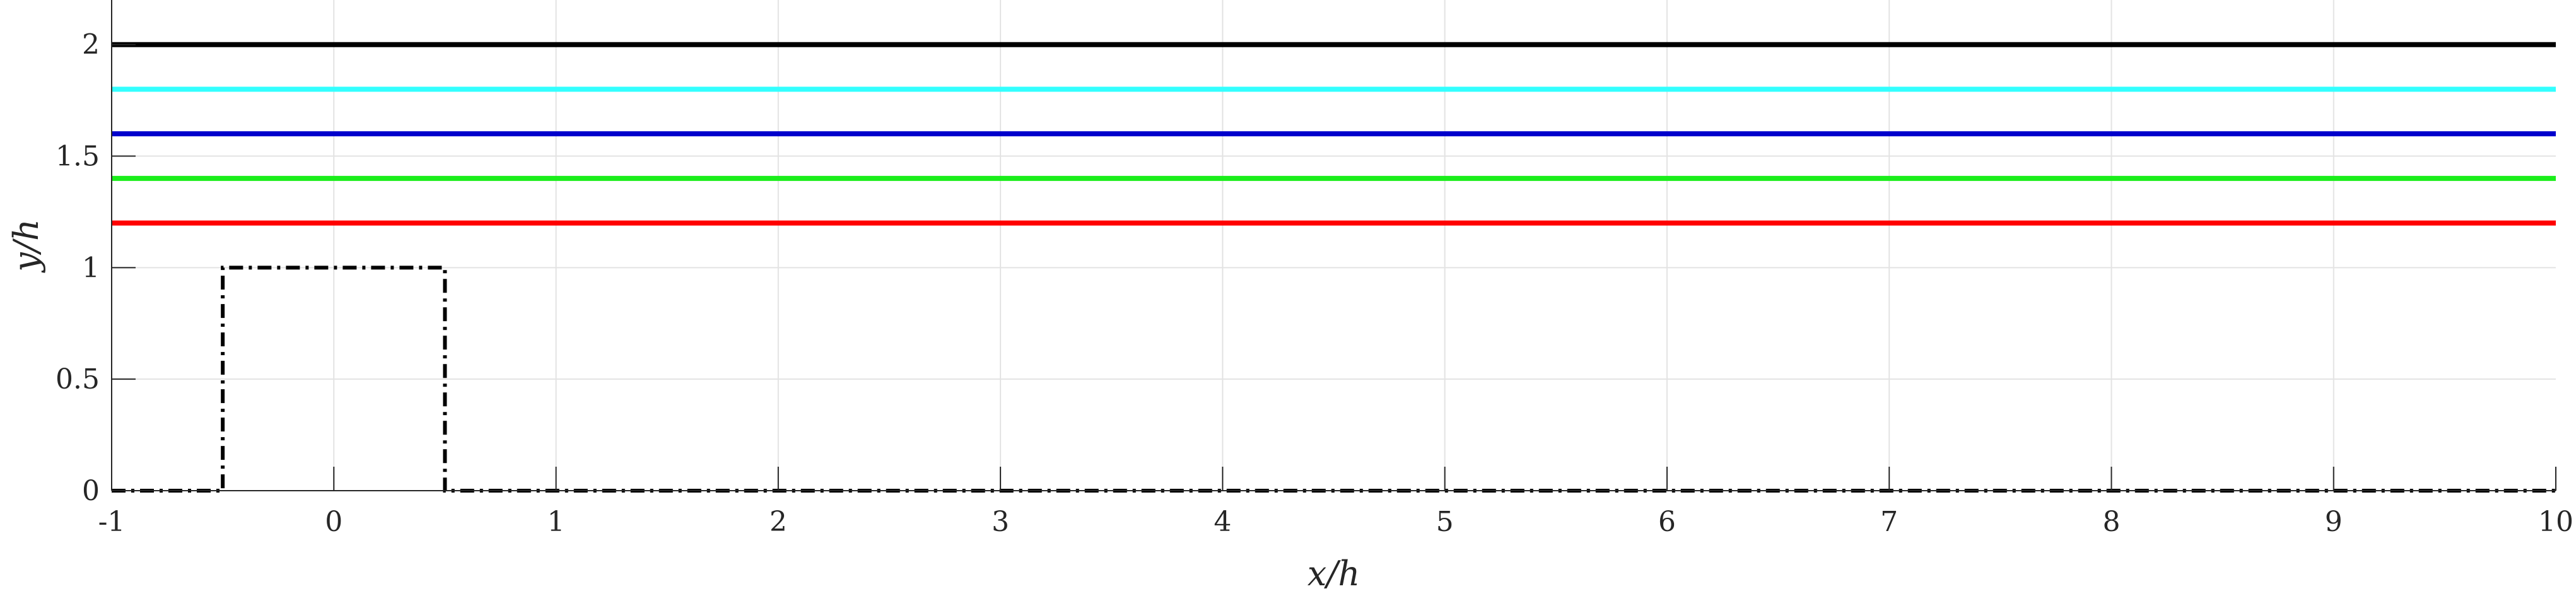  Describe the element at coordinates (556, 522) in the screenshot. I see `x-tick-label-2: 1` at that location.